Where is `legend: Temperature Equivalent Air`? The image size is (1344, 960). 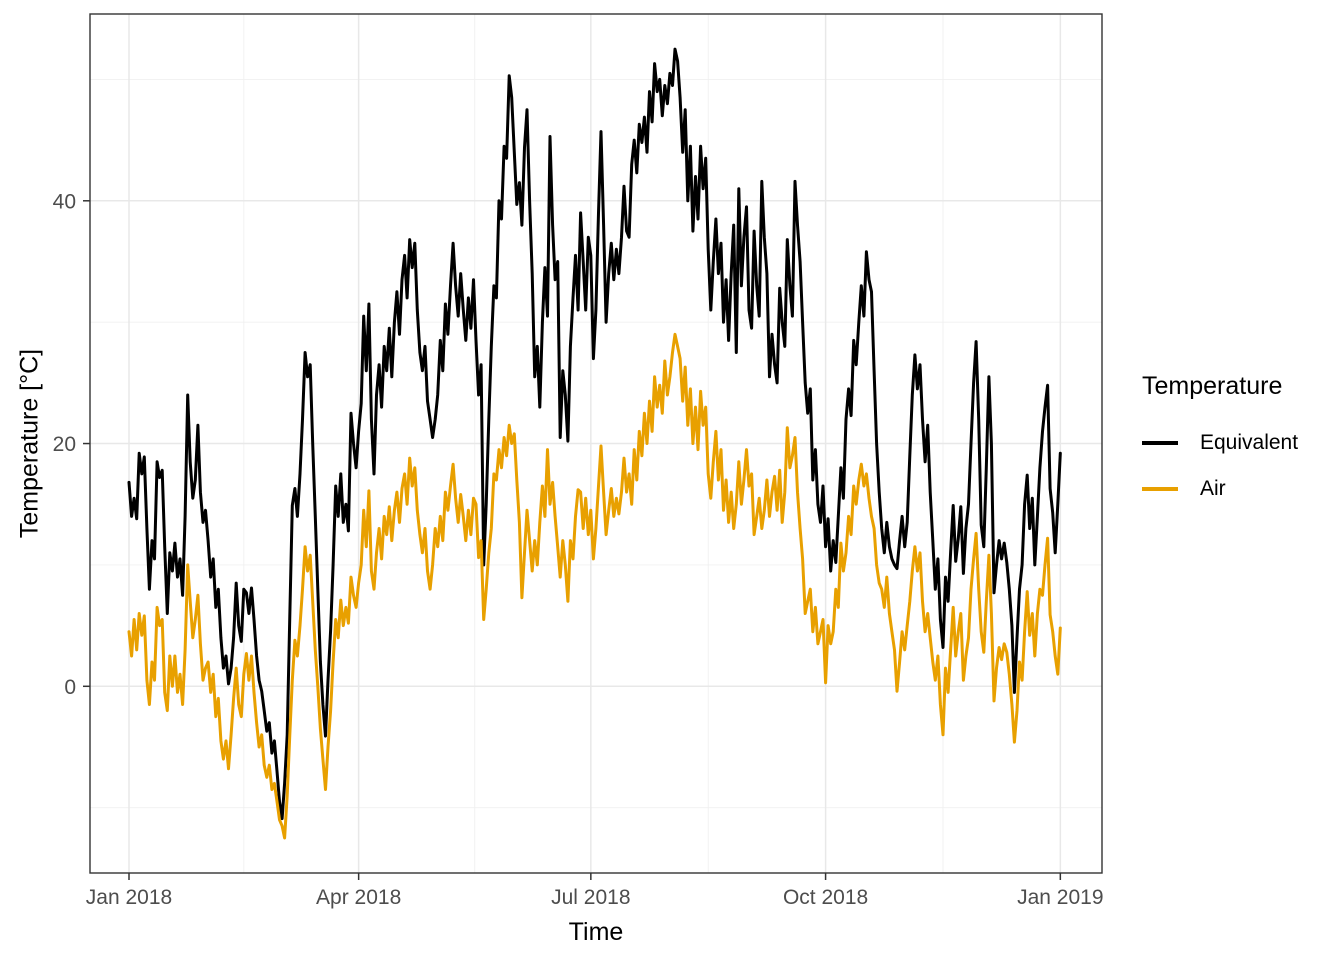
legend: Temperature Equivalent Air is located at coordinates (1242, 442).